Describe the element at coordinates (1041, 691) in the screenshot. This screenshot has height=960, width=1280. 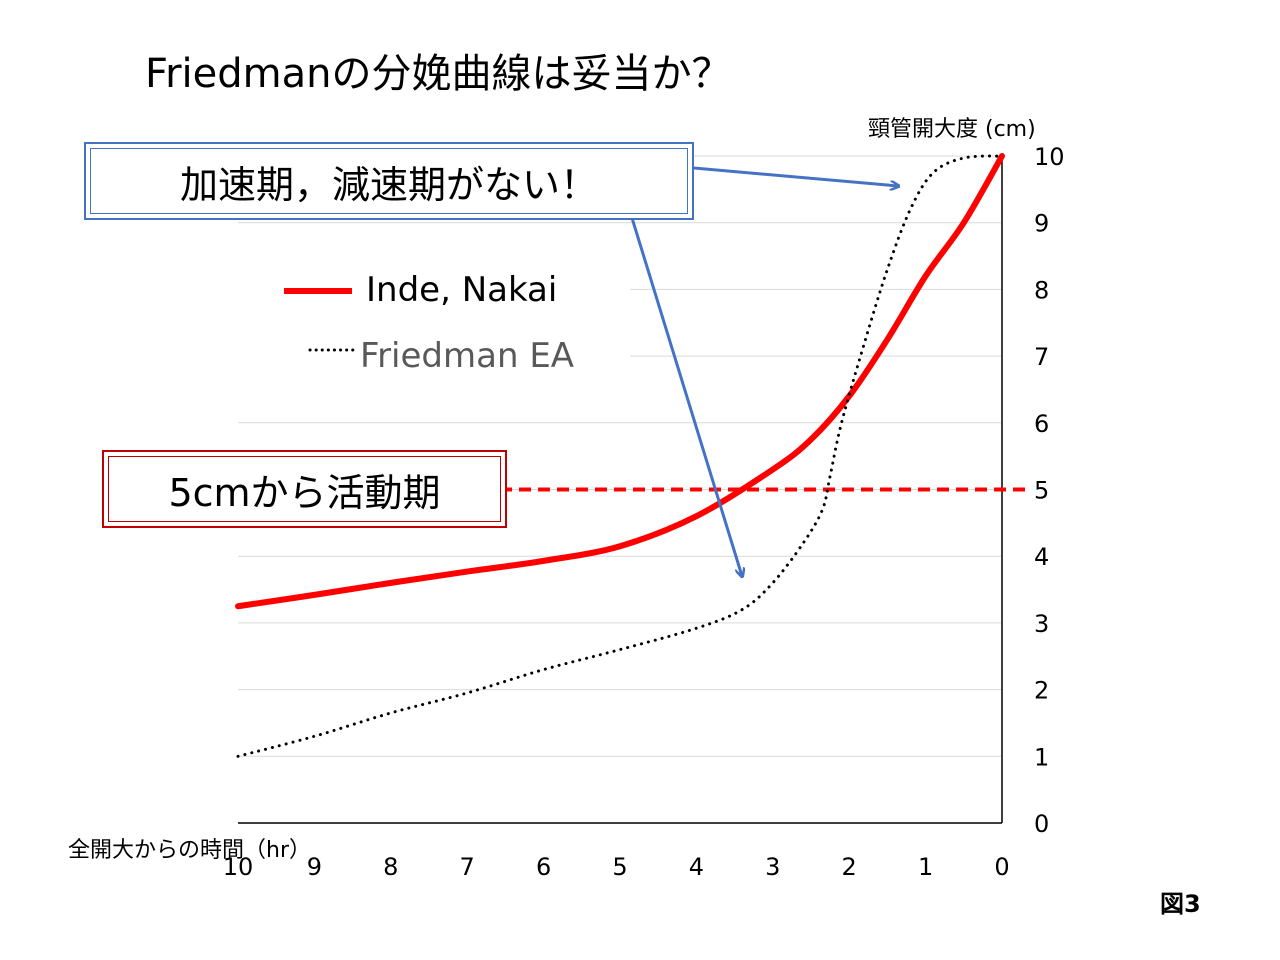
I see `y-tick-label: 2` at that location.